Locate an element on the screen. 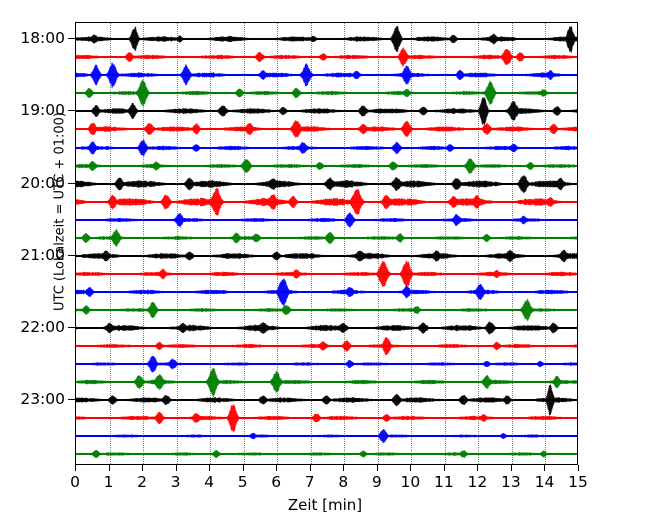 The width and height of the screenshot is (650, 520). x-tick-label: 2 is located at coordinates (142, 482).